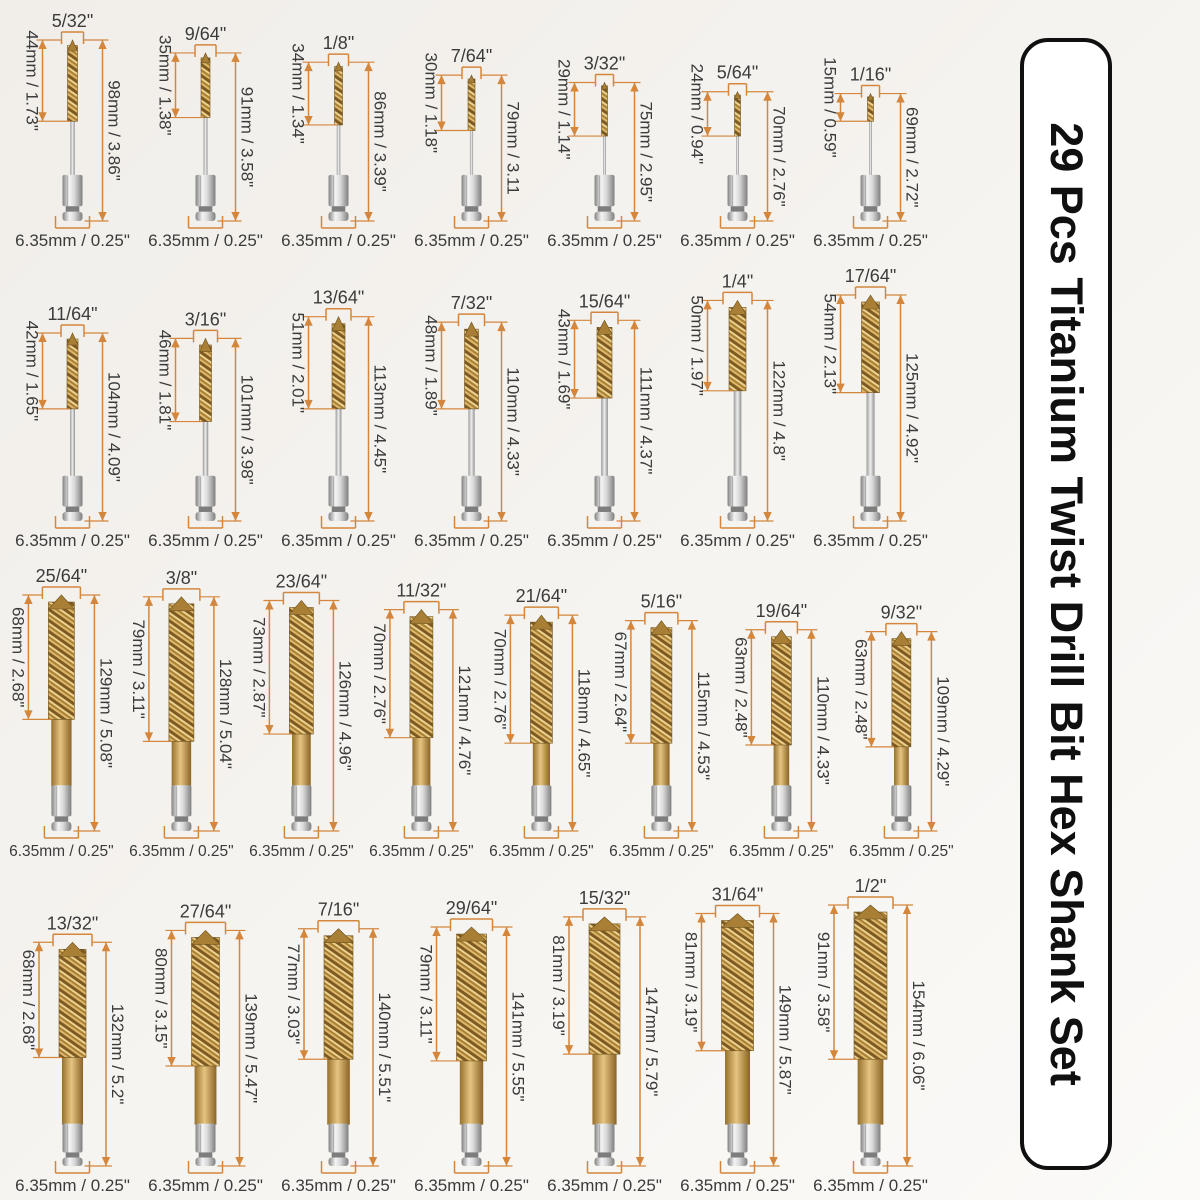 The image size is (1200, 1200). I want to click on total-length-label: 129mm / 5.08", so click(105, 713).